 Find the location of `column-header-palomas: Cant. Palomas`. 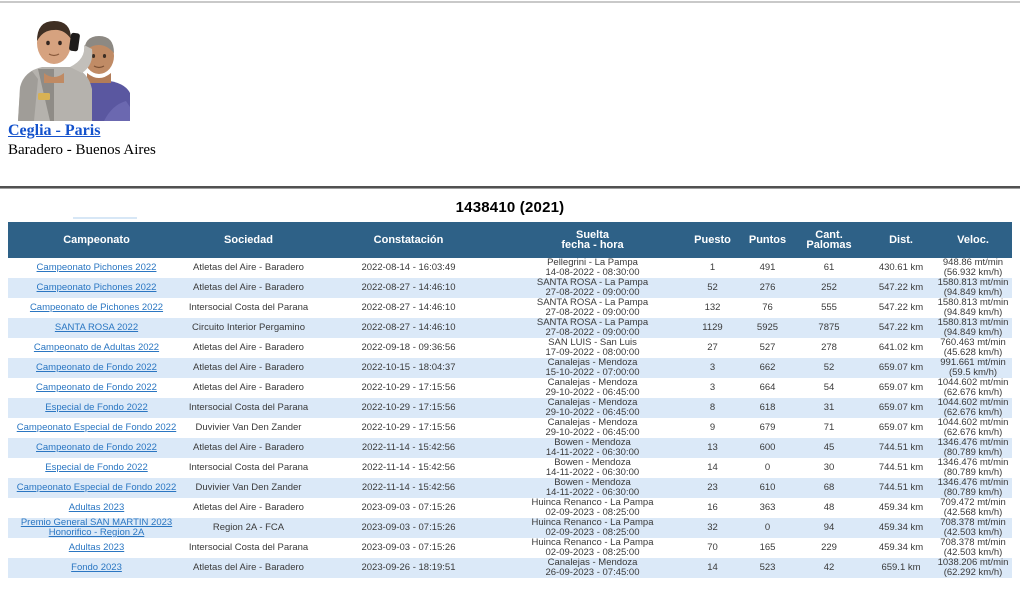

column-header-palomas: Cant. Palomas is located at coordinates (829, 240).